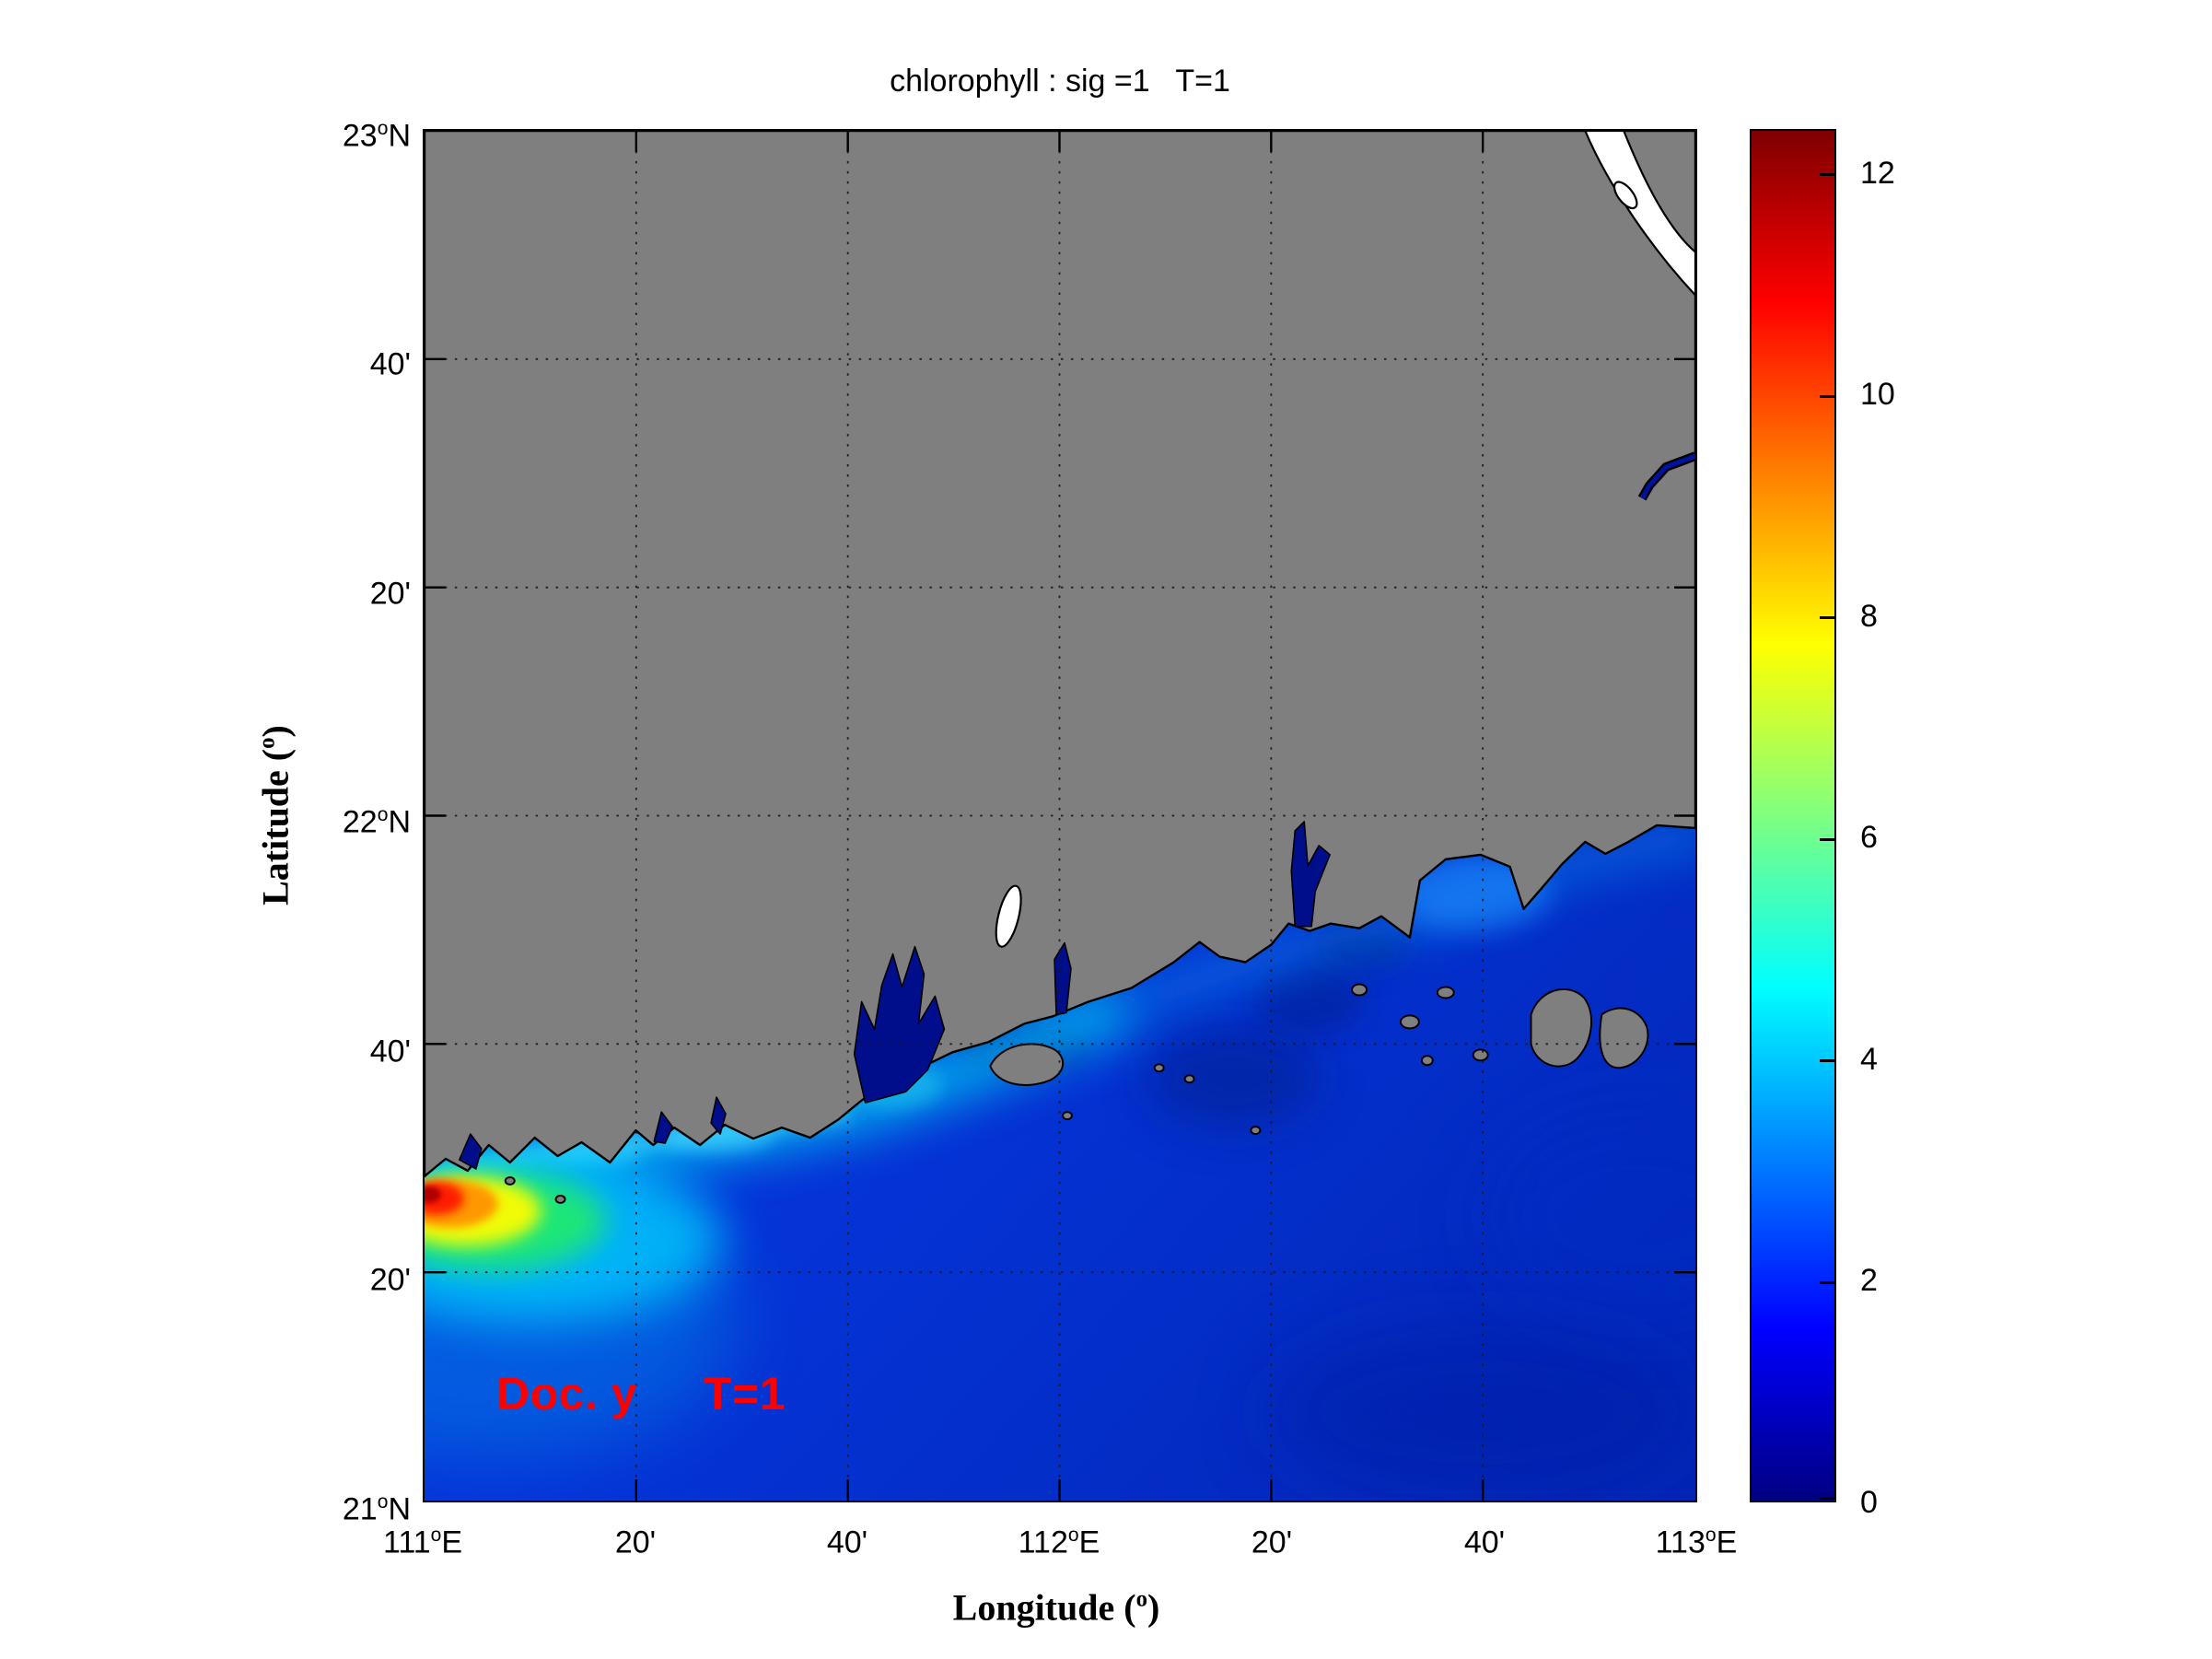  What do you see at coordinates (636, 1542) in the screenshot?
I see `x-tick-111E20: 20'` at bounding box center [636, 1542].